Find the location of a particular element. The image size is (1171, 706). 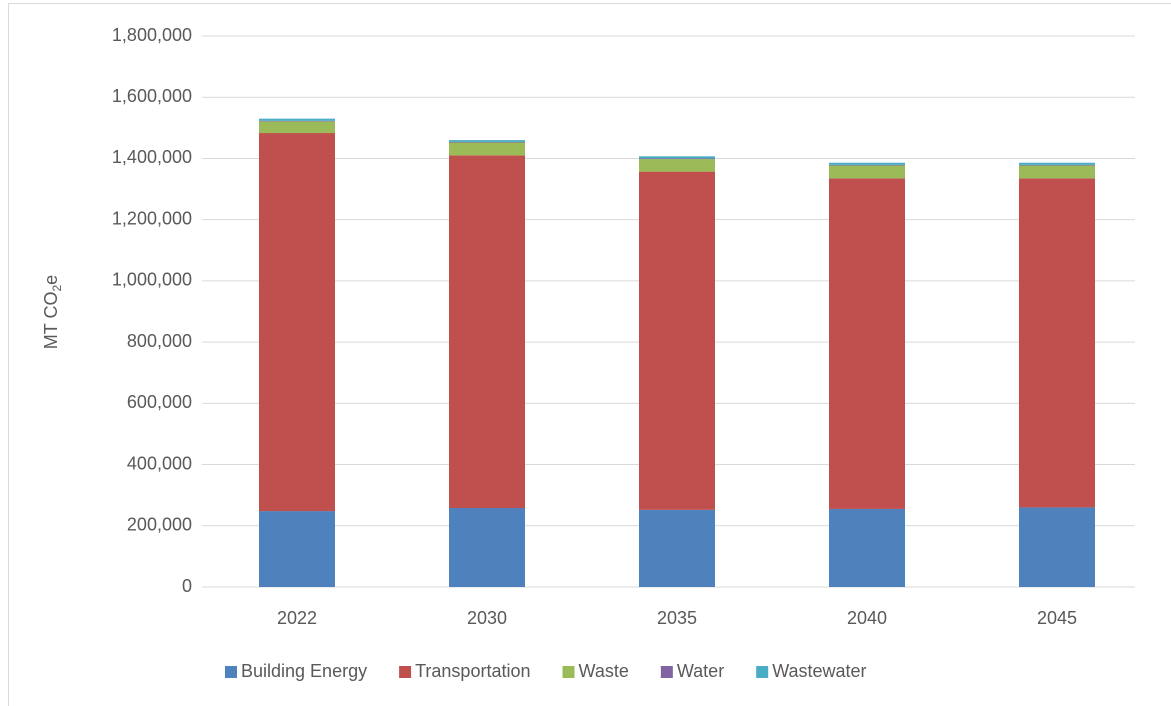

y-tick-label: 1,800,000 is located at coordinates (152, 35).